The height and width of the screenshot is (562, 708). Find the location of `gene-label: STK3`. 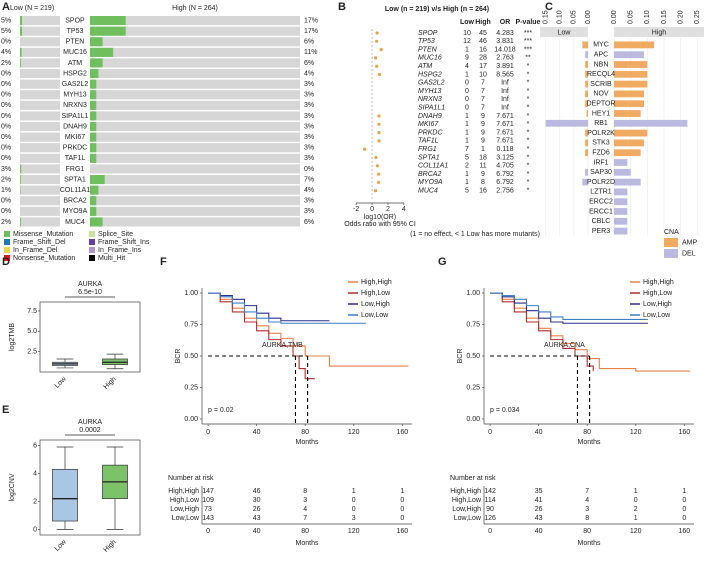

gene-label: STK3 is located at coordinates (601, 143).